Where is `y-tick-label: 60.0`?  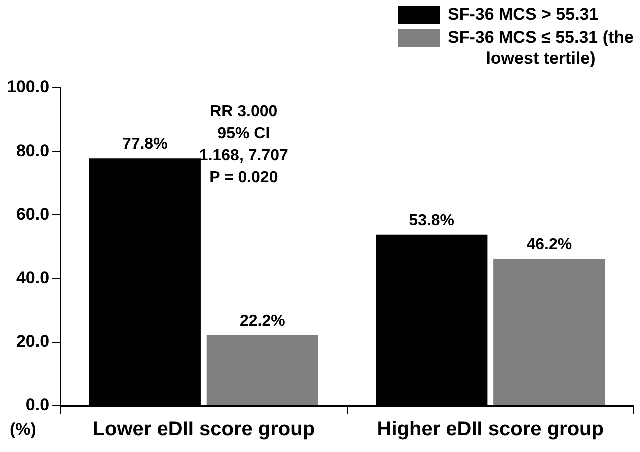
y-tick-label: 60.0 is located at coordinates (33, 214).